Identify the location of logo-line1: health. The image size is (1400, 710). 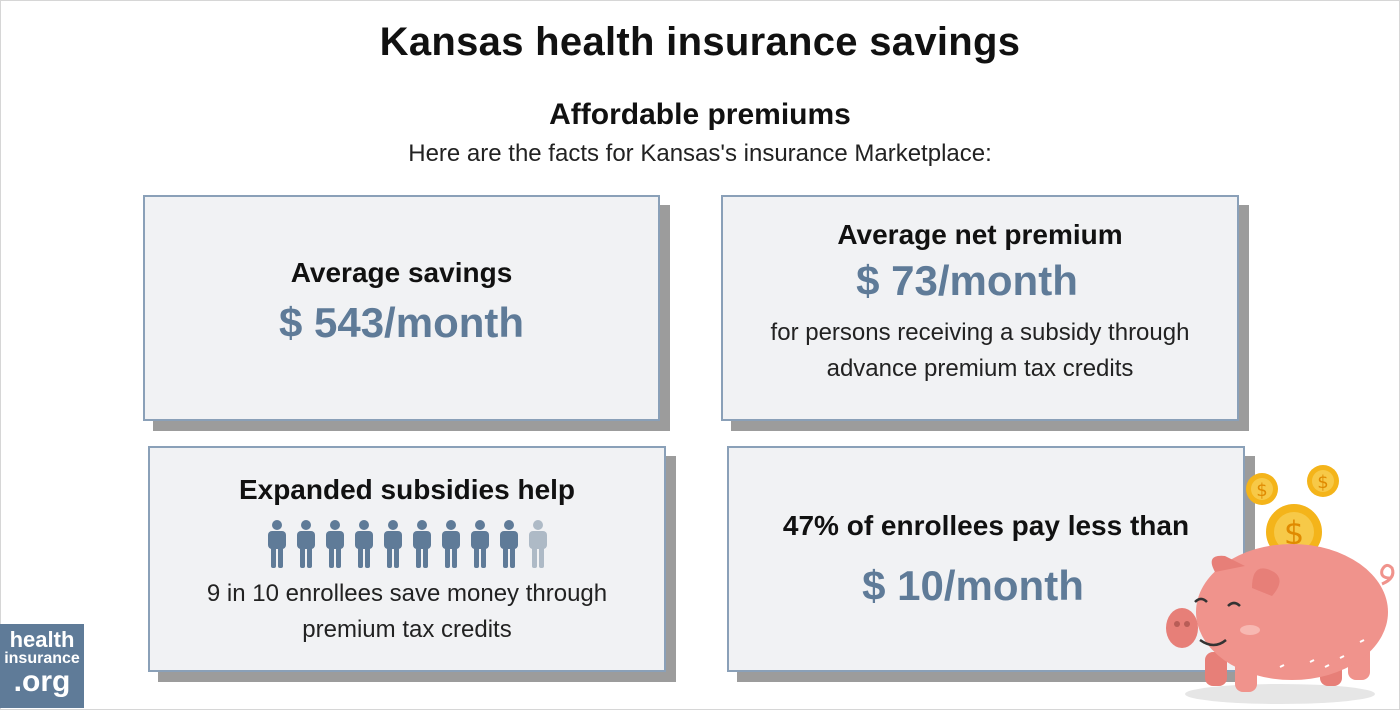
(42, 639).